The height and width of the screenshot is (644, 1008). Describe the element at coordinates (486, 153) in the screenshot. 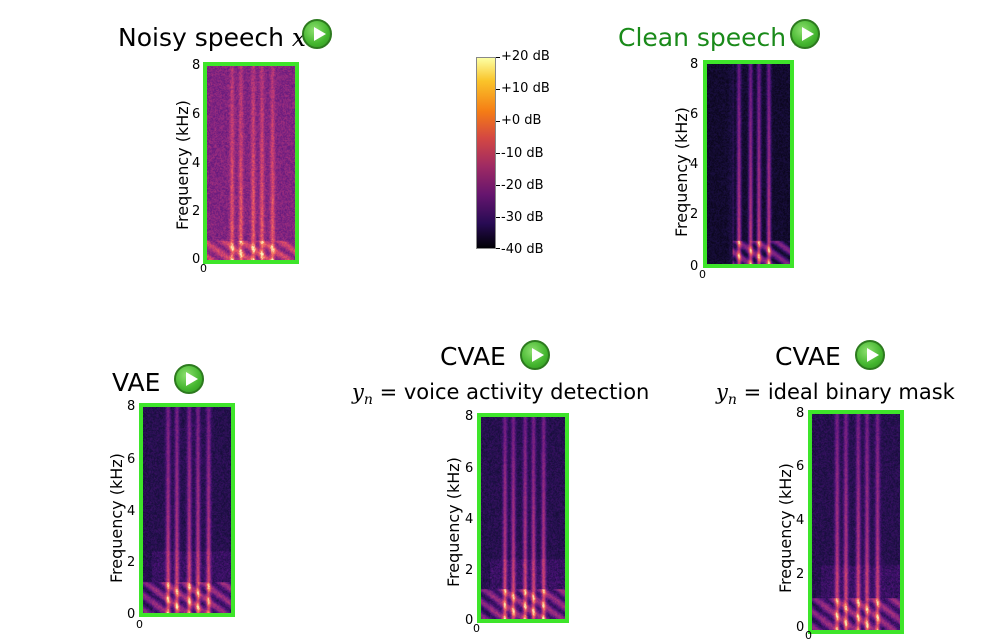

I see `colorbar` at that location.